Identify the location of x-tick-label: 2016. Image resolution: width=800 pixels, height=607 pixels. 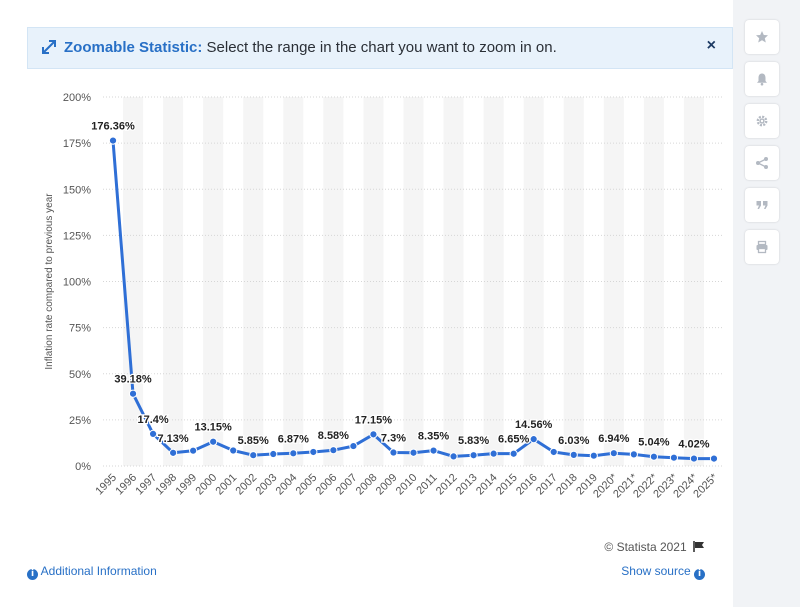
(527, 485).